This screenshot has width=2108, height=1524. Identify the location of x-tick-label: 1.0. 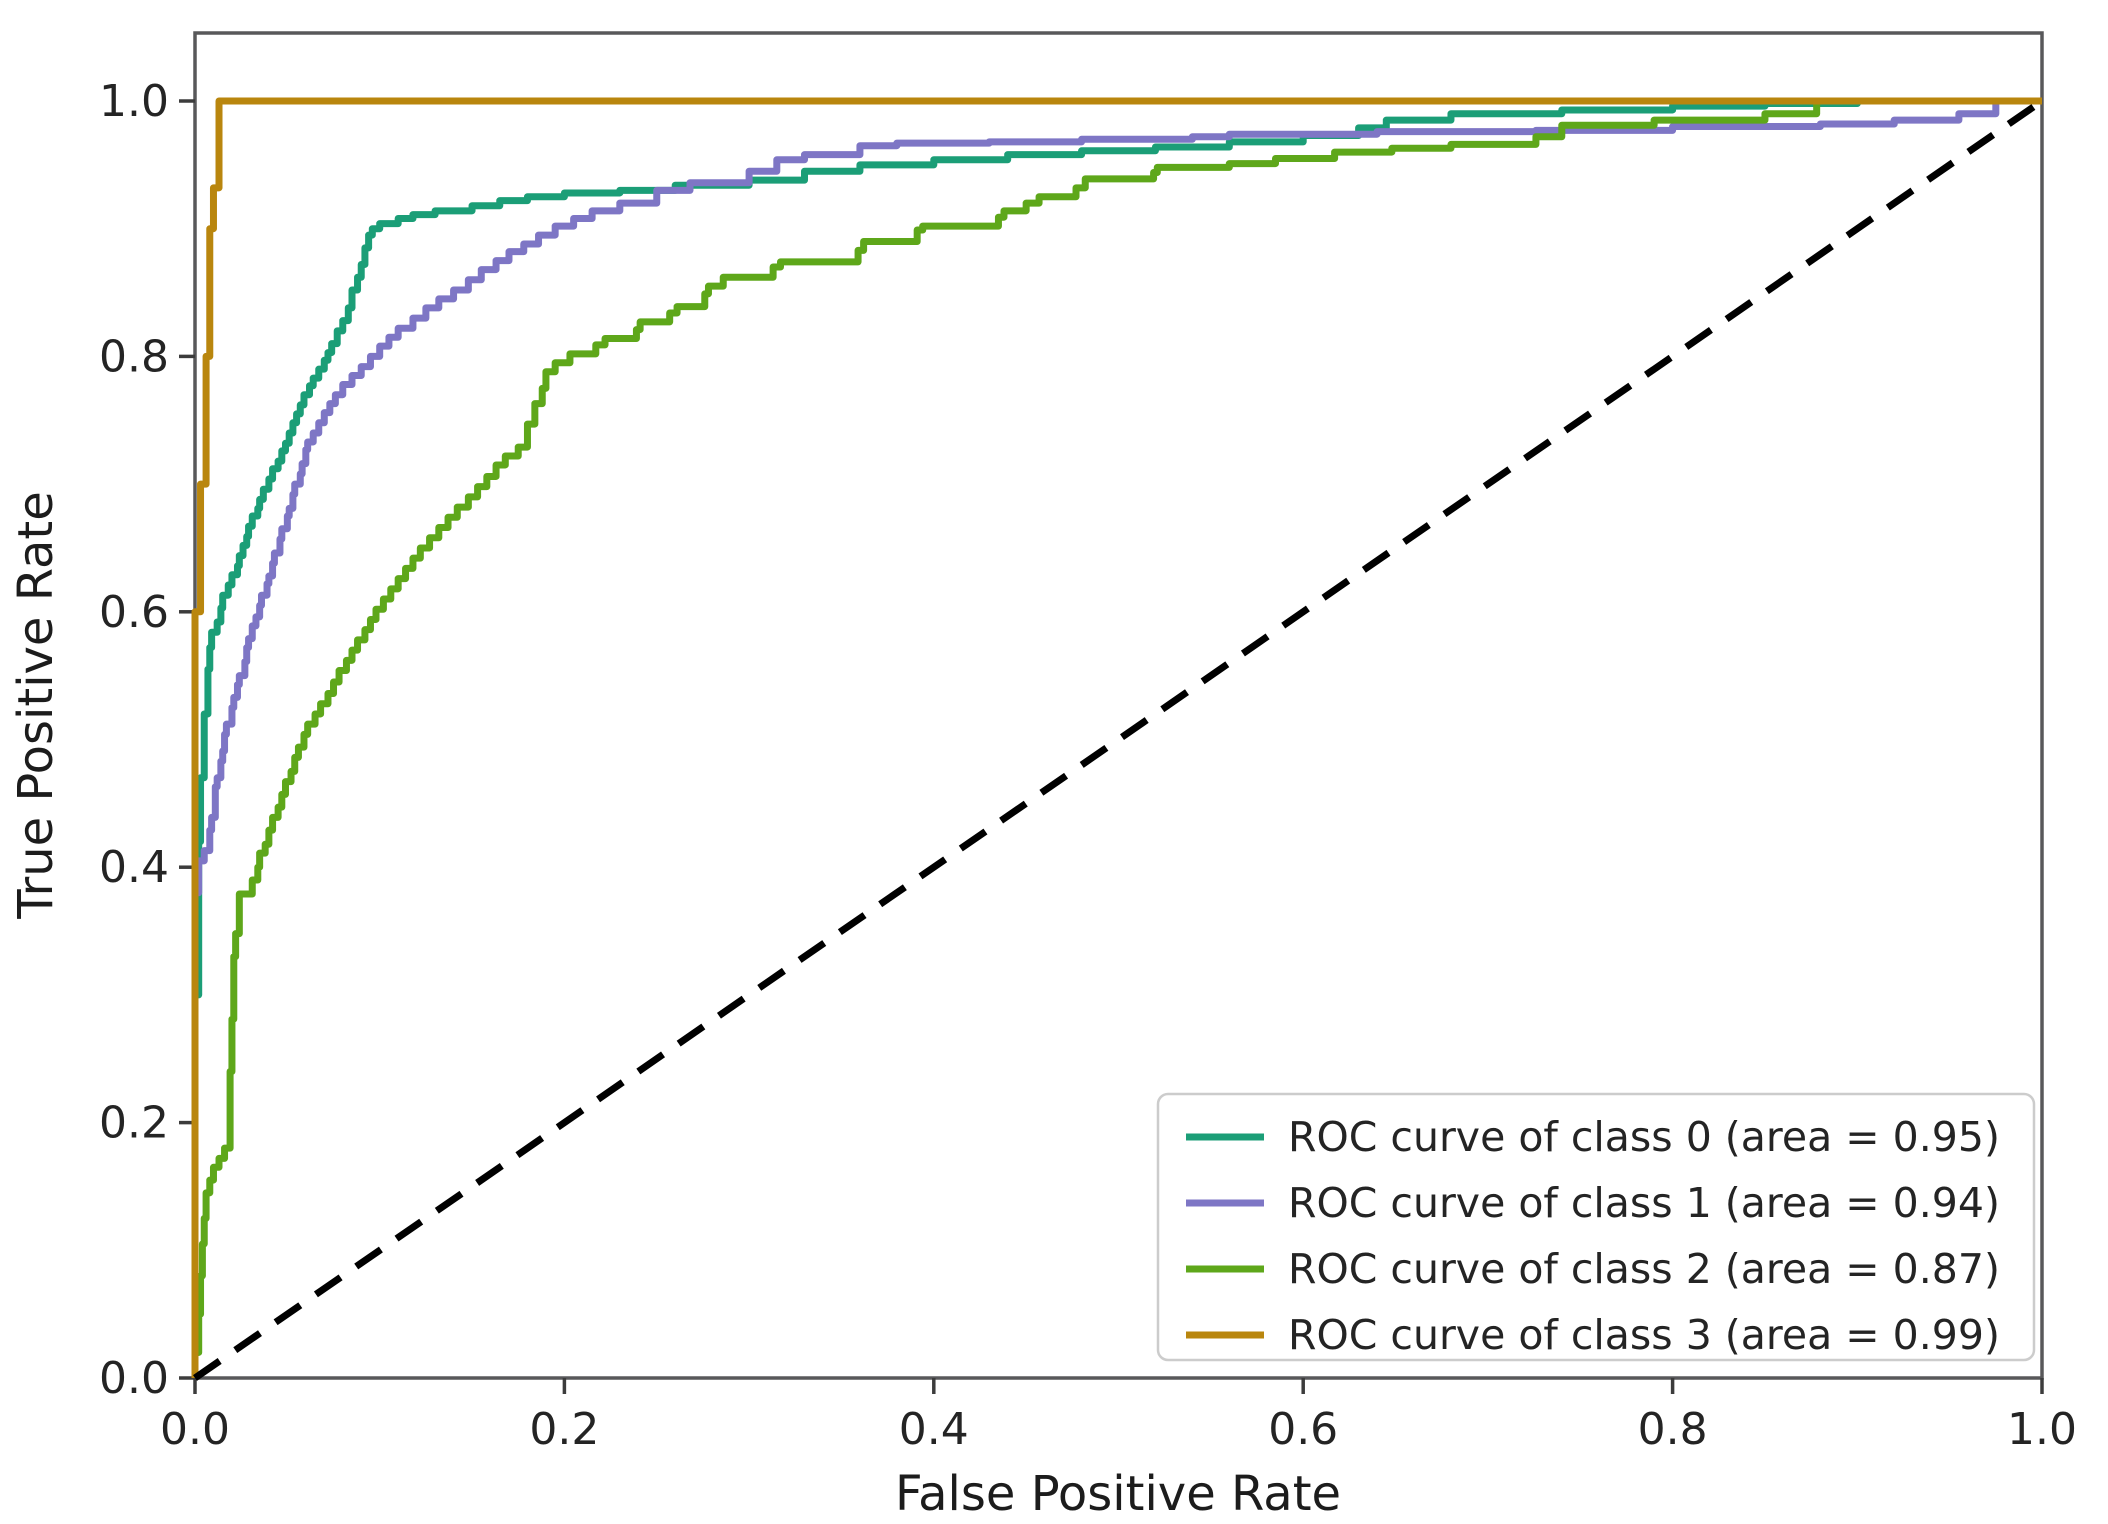
(2042, 1429).